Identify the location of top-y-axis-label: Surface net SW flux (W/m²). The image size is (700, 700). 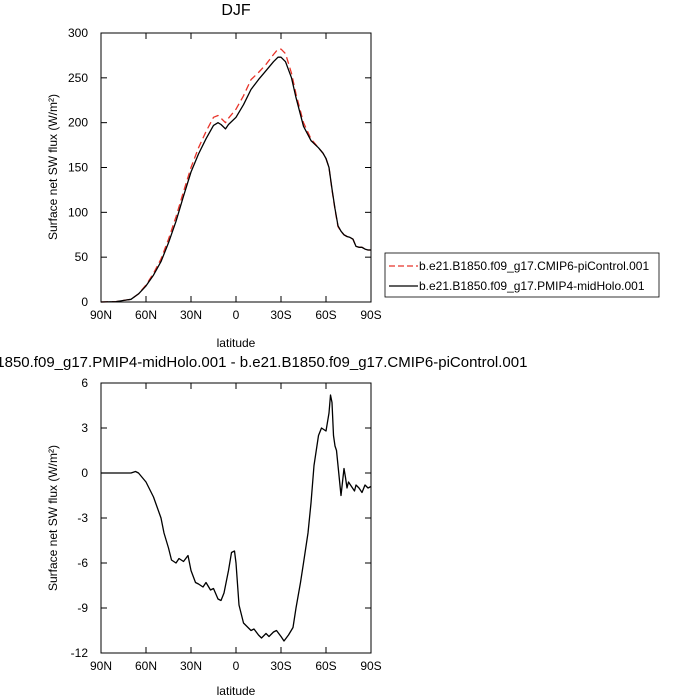
(53, 167).